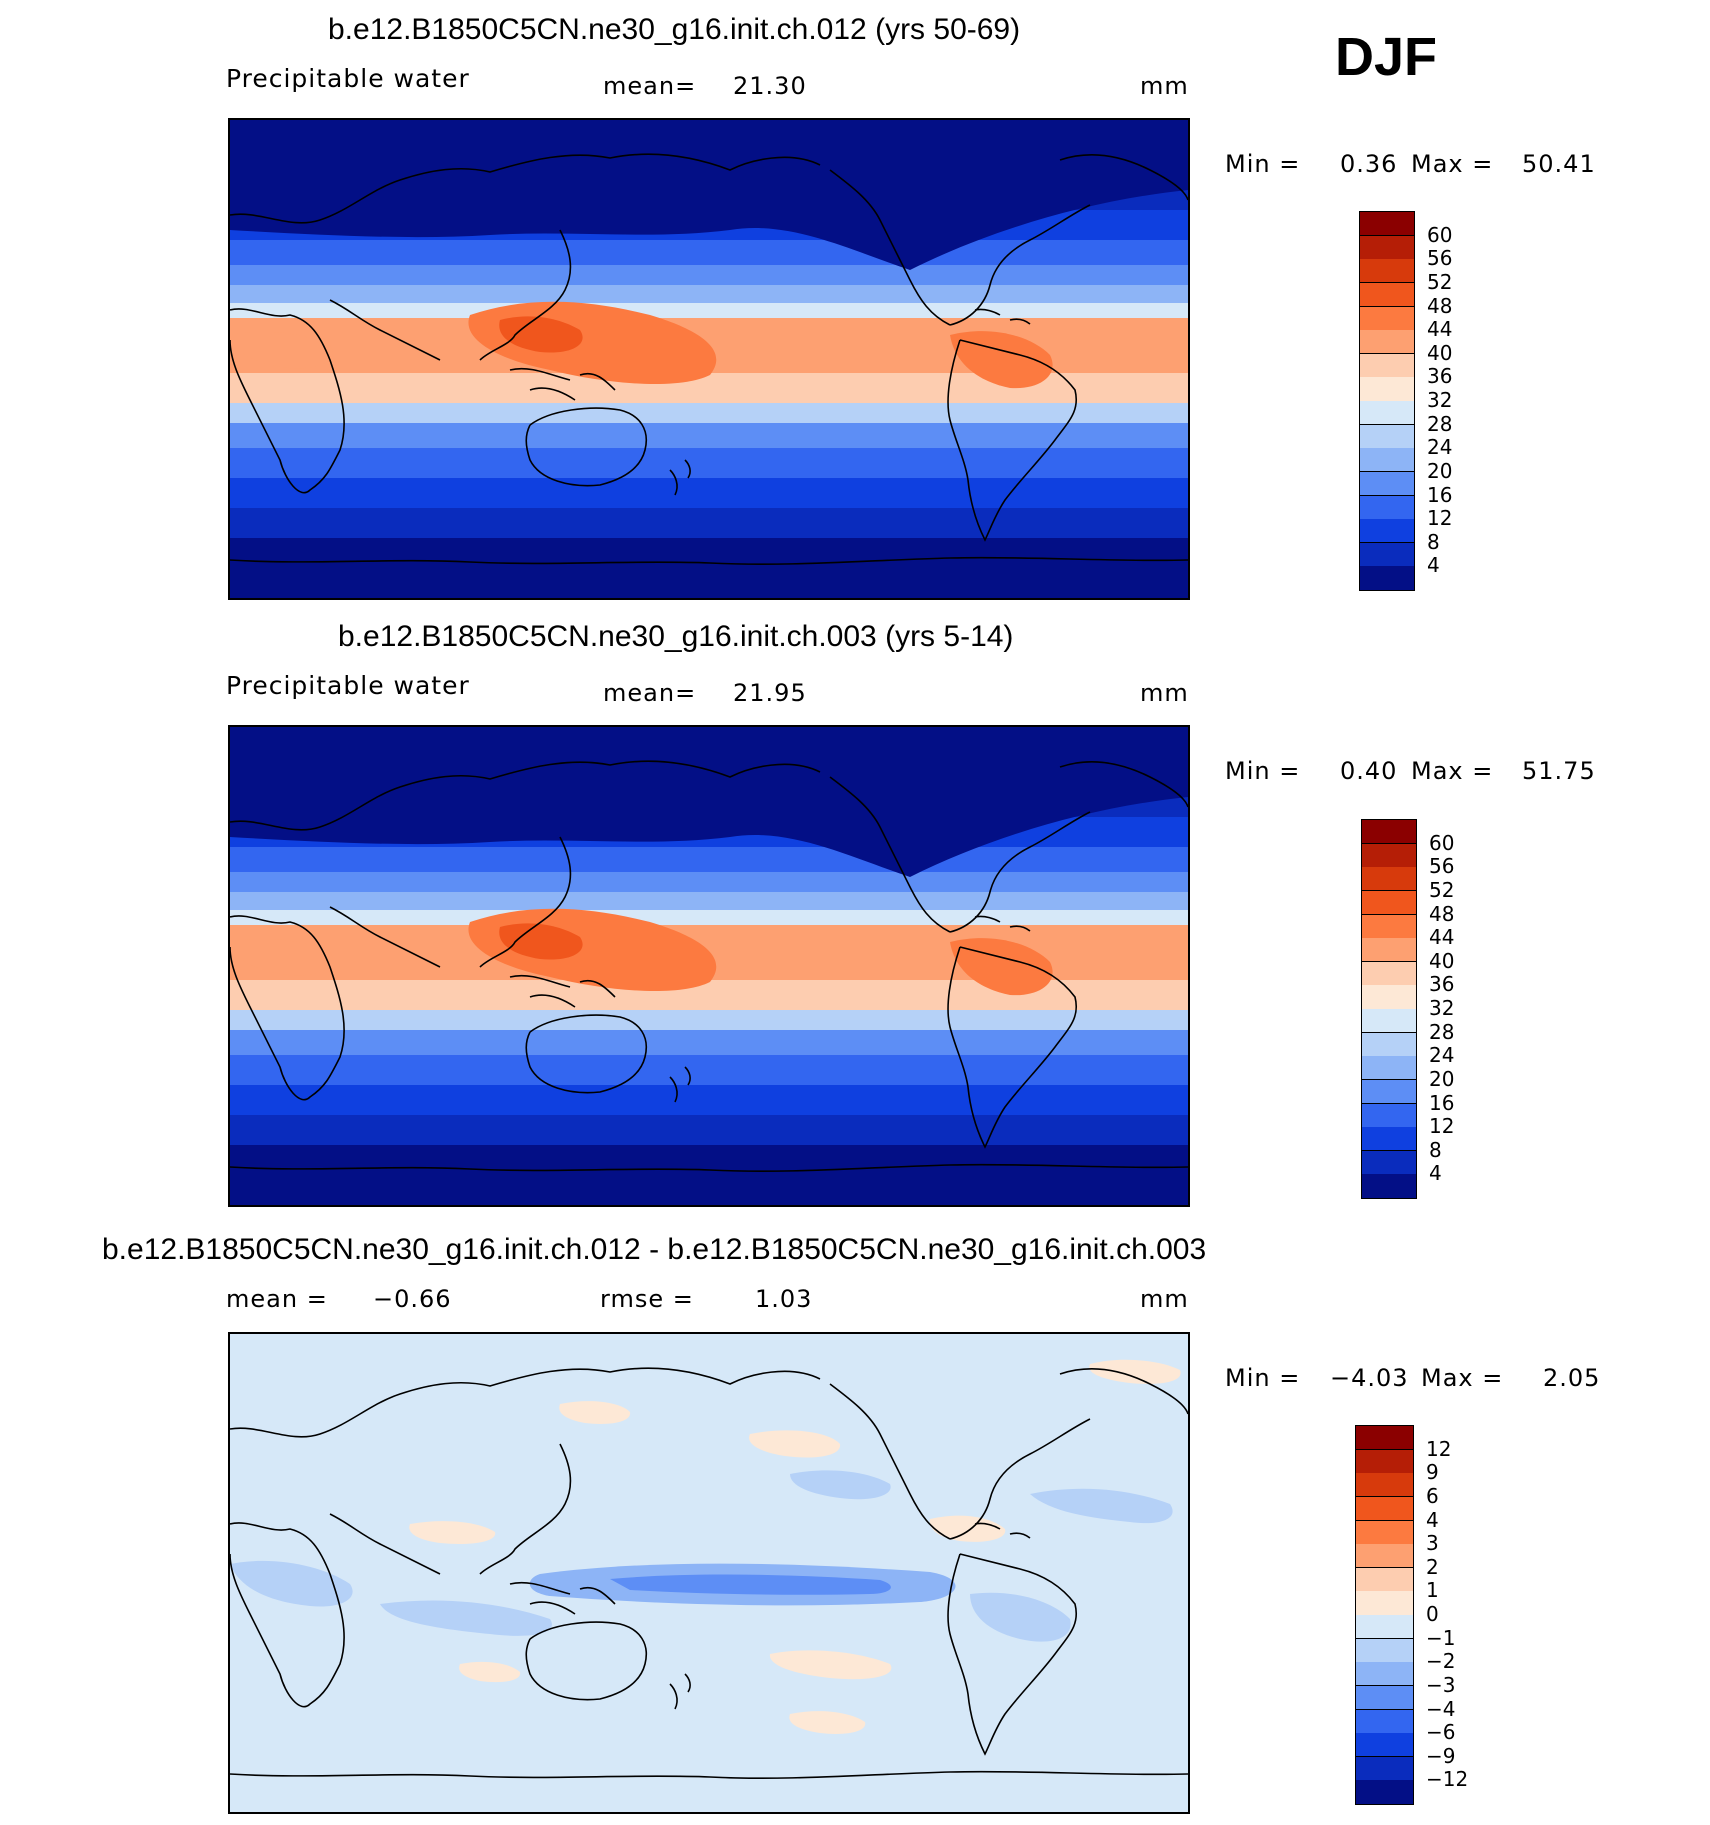  I want to click on colorbar-tick-label: −9, so click(1441, 1755).